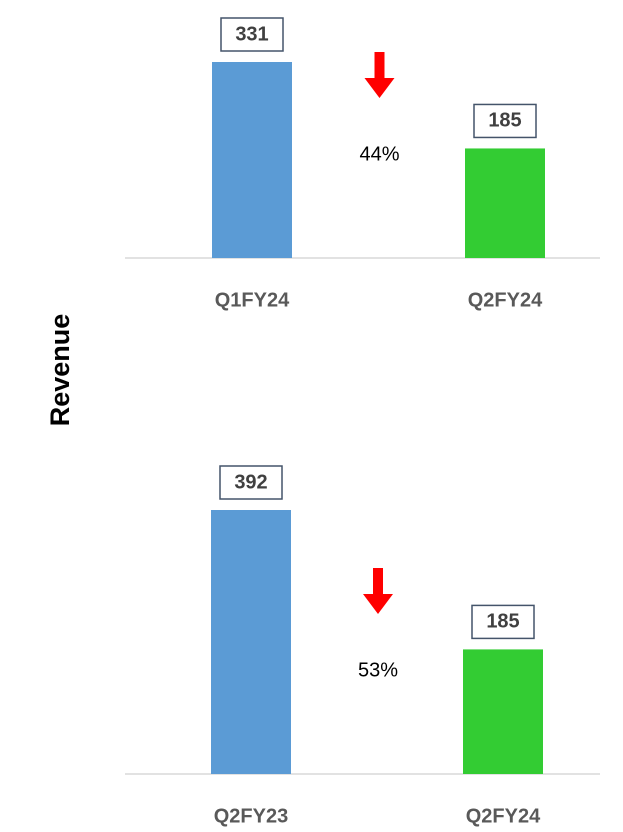 This screenshot has height=832, width=623. I want to click on x-tick-label: Q1FY24, so click(252, 300).